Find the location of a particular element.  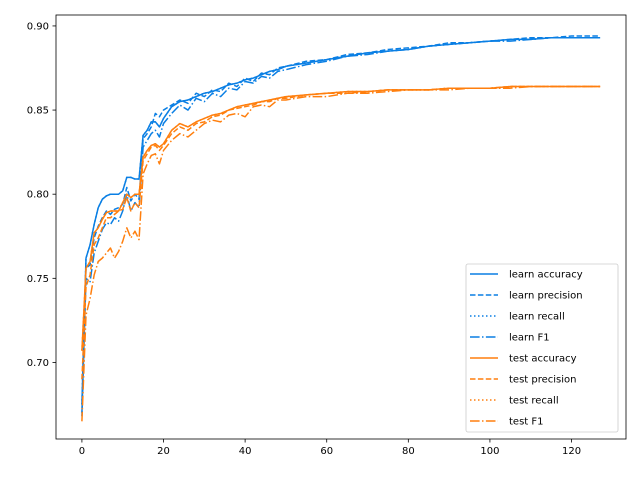

legend-label-7: test F1 is located at coordinates (526, 422).